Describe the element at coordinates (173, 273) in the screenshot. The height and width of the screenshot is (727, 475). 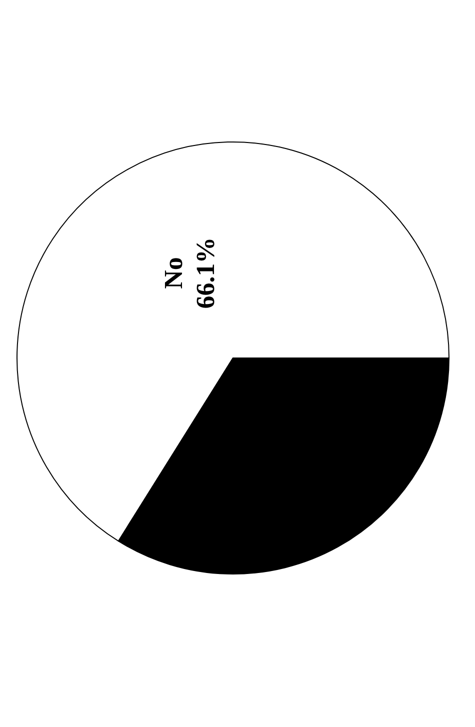
I see `slice-label: No` at that location.